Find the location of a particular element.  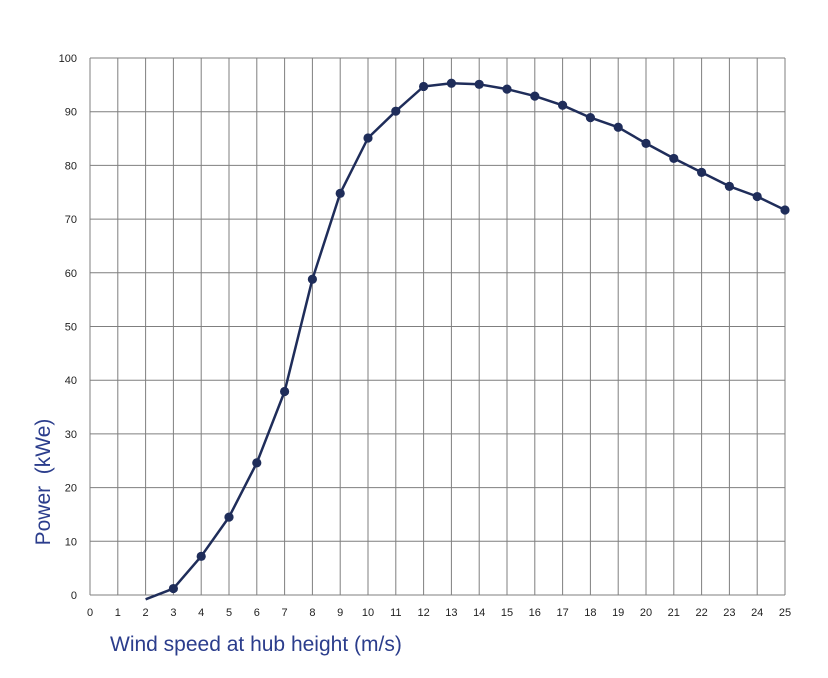

y-tick-label: 90 is located at coordinates (71, 113).